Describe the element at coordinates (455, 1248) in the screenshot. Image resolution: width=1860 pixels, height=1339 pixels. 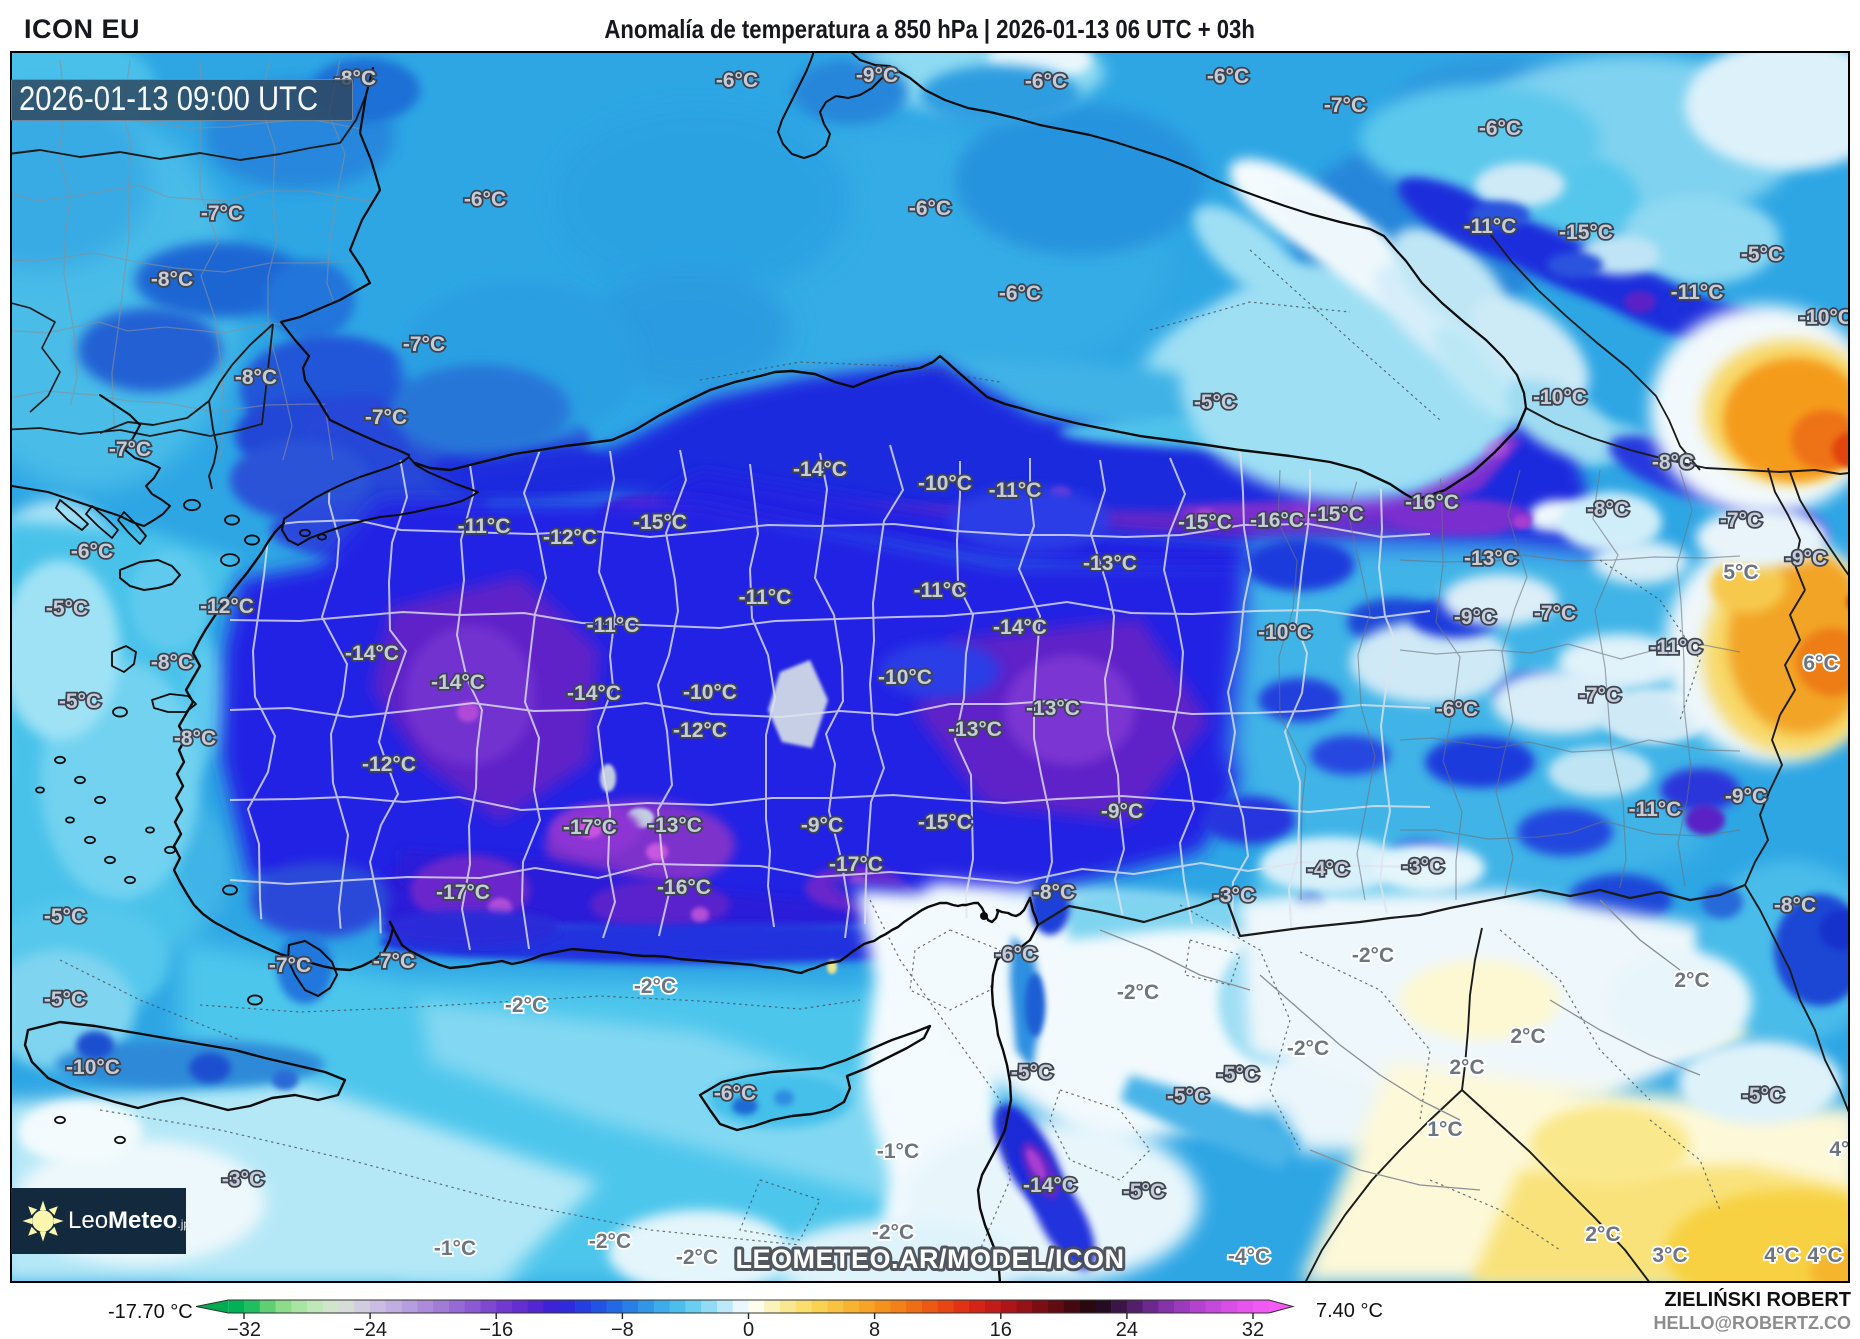
I see `svg-text: -1°C` at that location.